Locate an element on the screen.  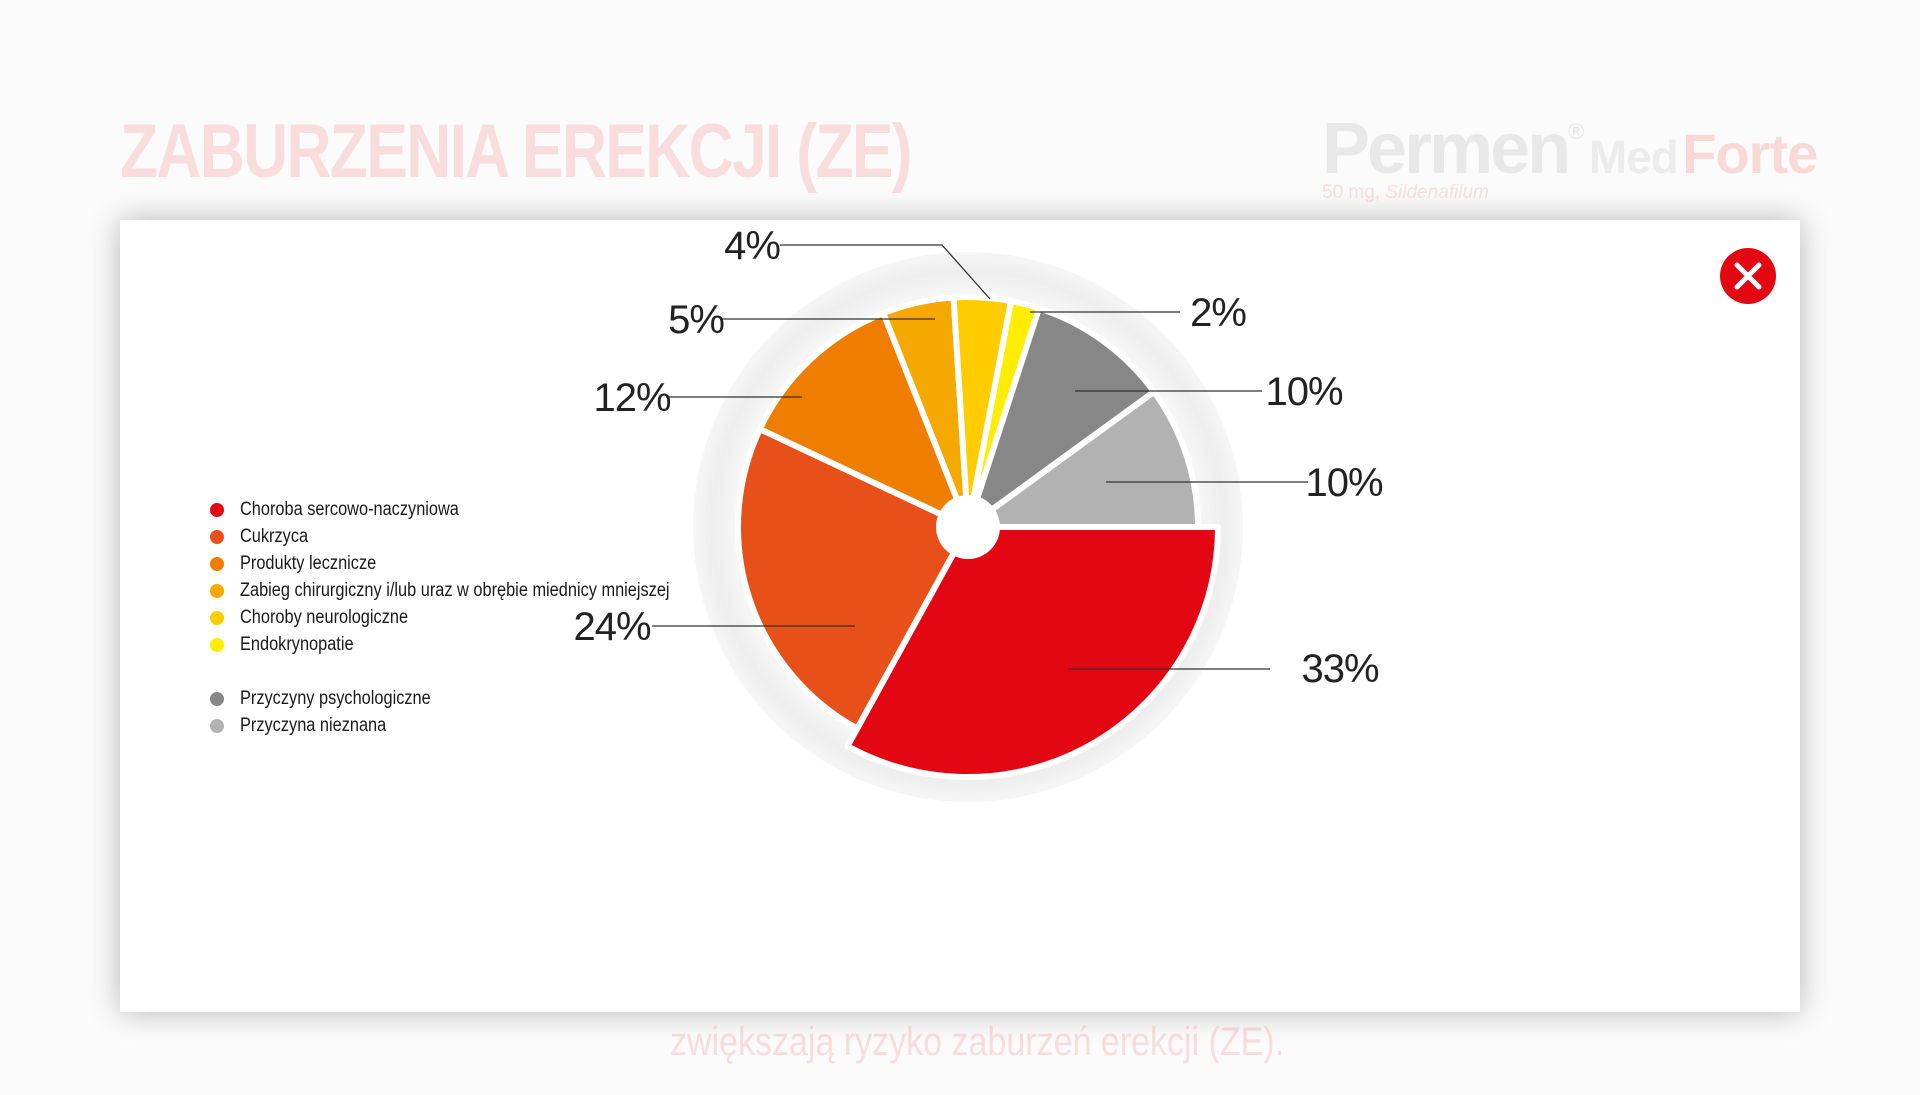
legend-label: Przyczyna nieznana is located at coordinates (313, 725).